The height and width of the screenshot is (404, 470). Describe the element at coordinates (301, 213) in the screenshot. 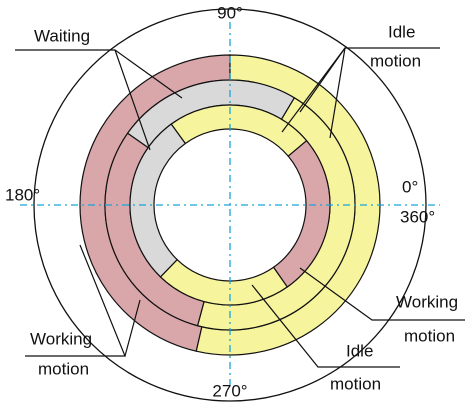

I see `ring-segment` at that location.